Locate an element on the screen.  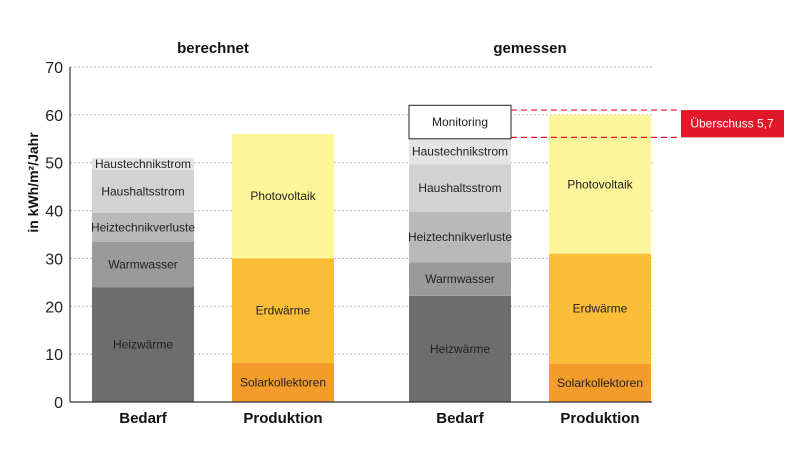
y-tick-label-60: 60 is located at coordinates (54, 116).